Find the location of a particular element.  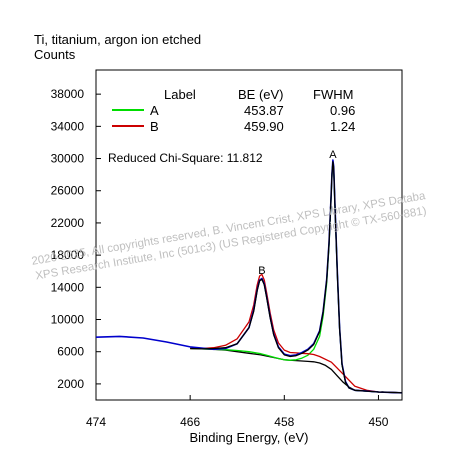

x-tick-label: 466 is located at coordinates (190, 422).